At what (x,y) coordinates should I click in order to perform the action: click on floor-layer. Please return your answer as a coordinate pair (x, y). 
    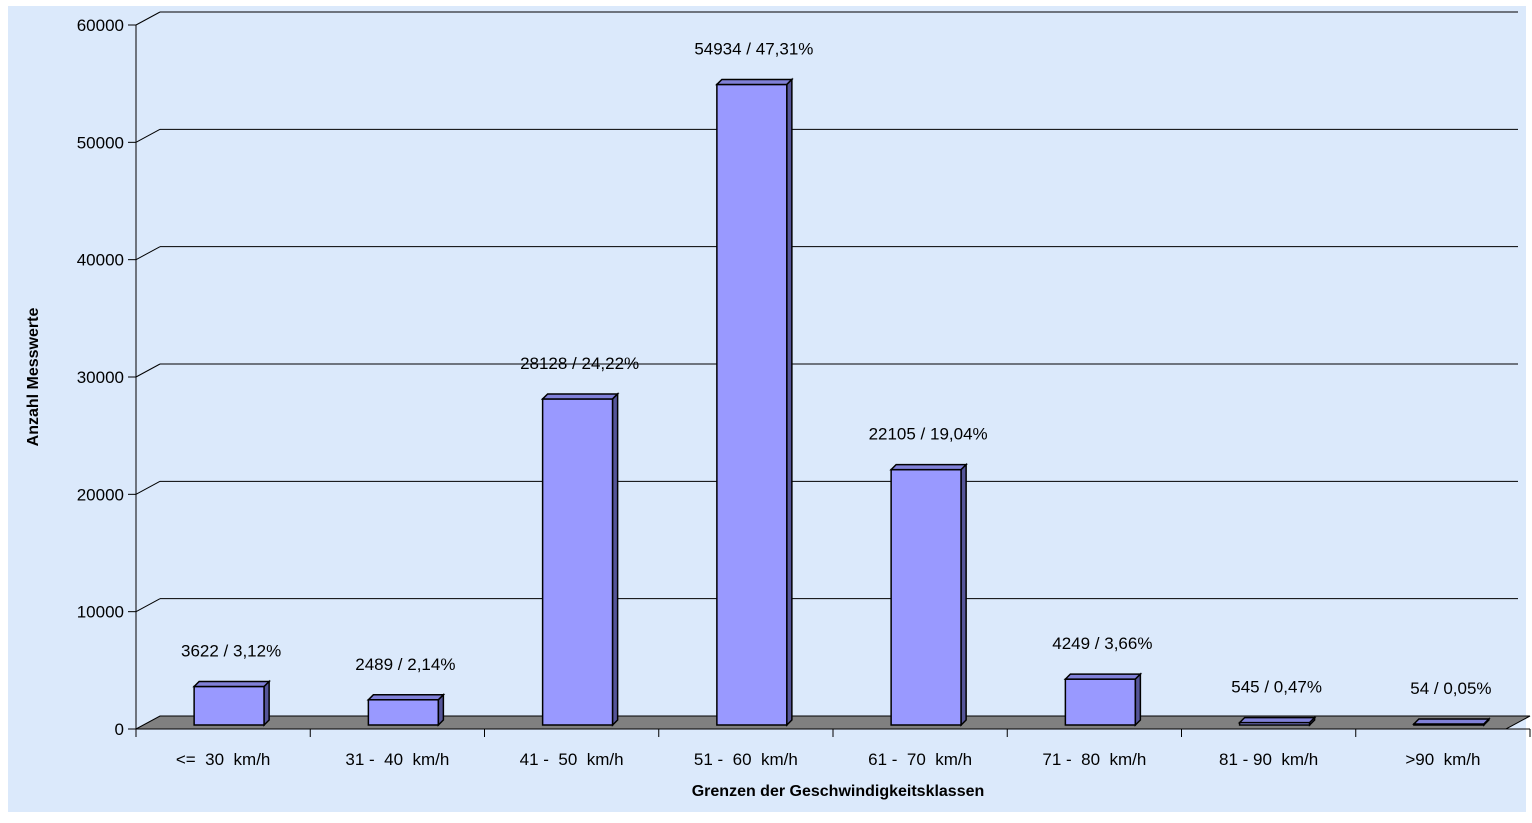
    Looking at the image, I should click on (833, 722).